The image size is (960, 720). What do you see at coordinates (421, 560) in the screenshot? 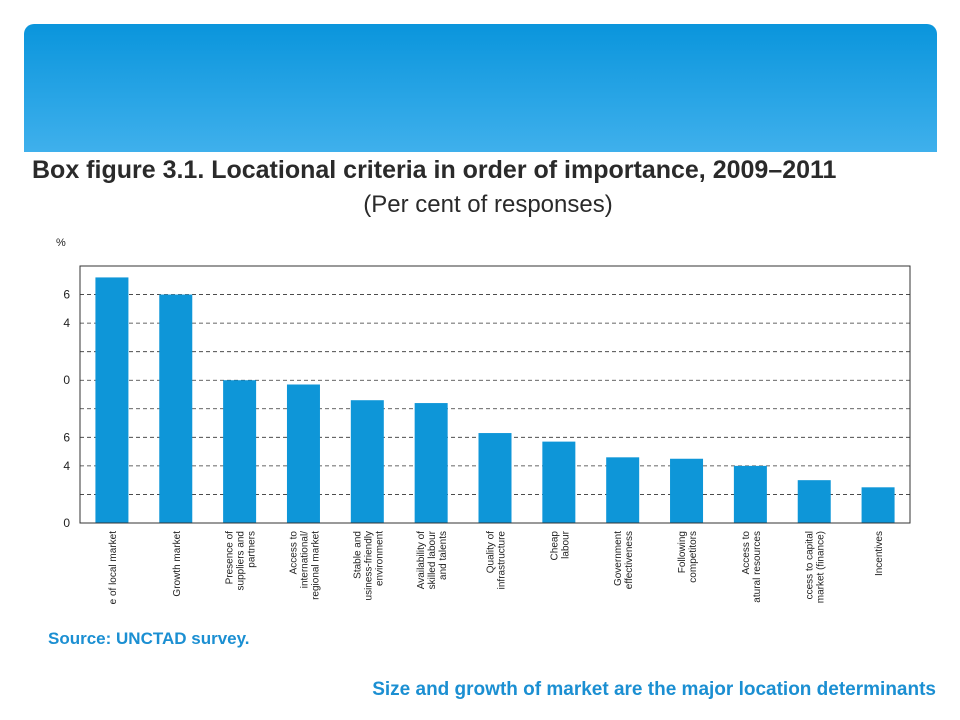
I see `x-category-label-line: Availability of` at bounding box center [421, 560].